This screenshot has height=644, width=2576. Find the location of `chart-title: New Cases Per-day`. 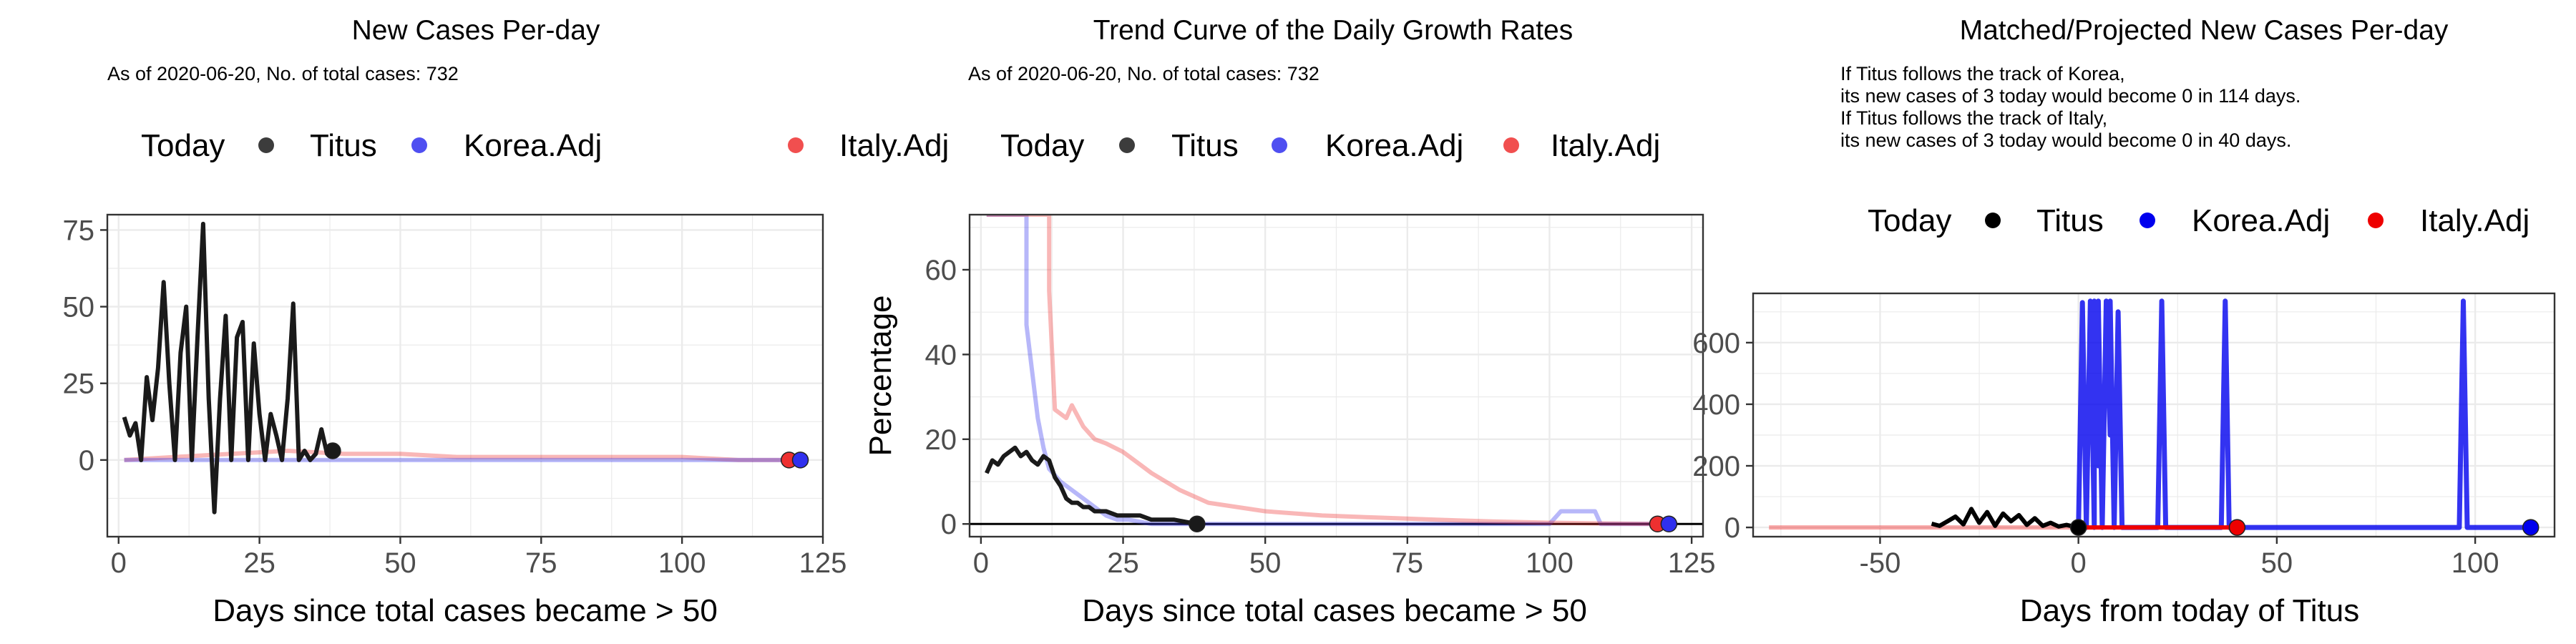

chart-title: New Cases Per-day is located at coordinates (476, 30).